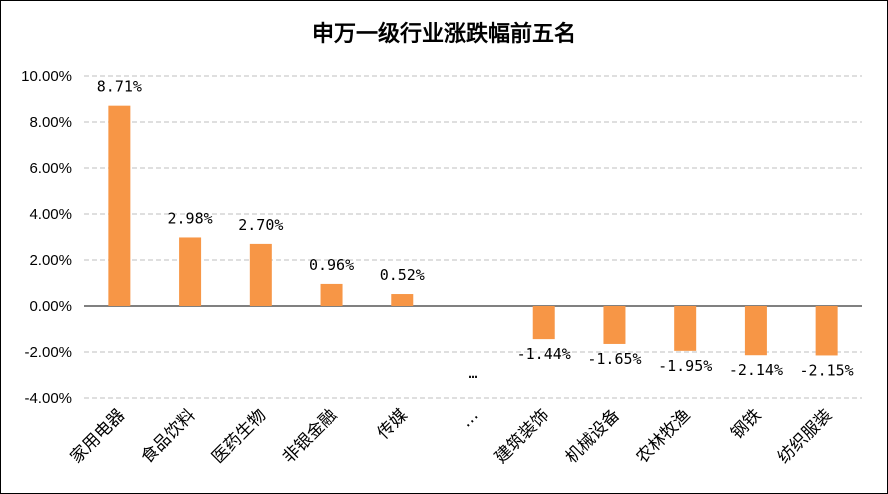 This screenshot has height=494, width=888. What do you see at coordinates (544, 354) in the screenshot?
I see `data-label: -1.44%` at bounding box center [544, 354].